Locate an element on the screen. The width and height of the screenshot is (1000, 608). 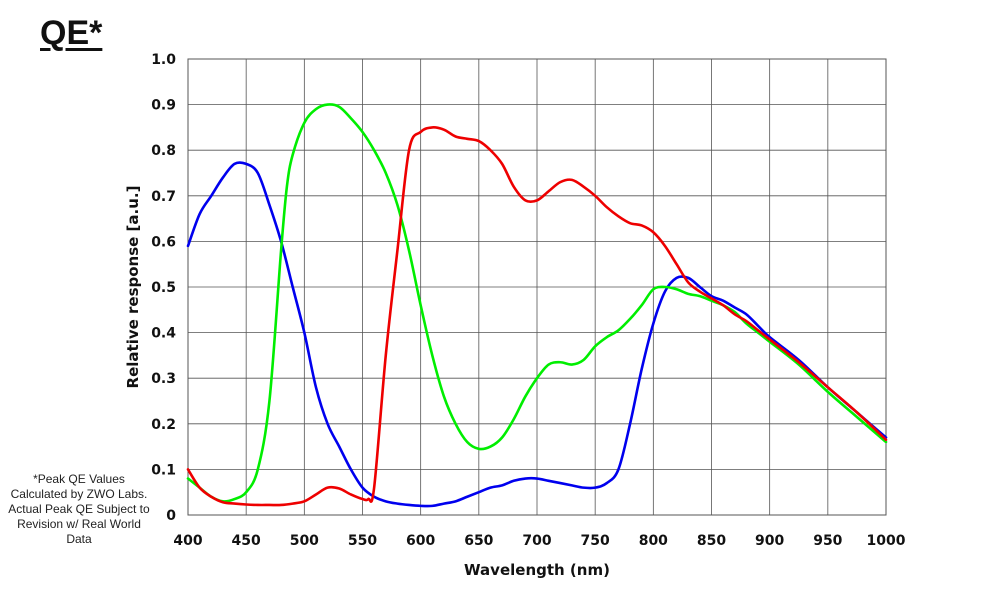
x-tick-label: 450 is located at coordinates (246, 541).